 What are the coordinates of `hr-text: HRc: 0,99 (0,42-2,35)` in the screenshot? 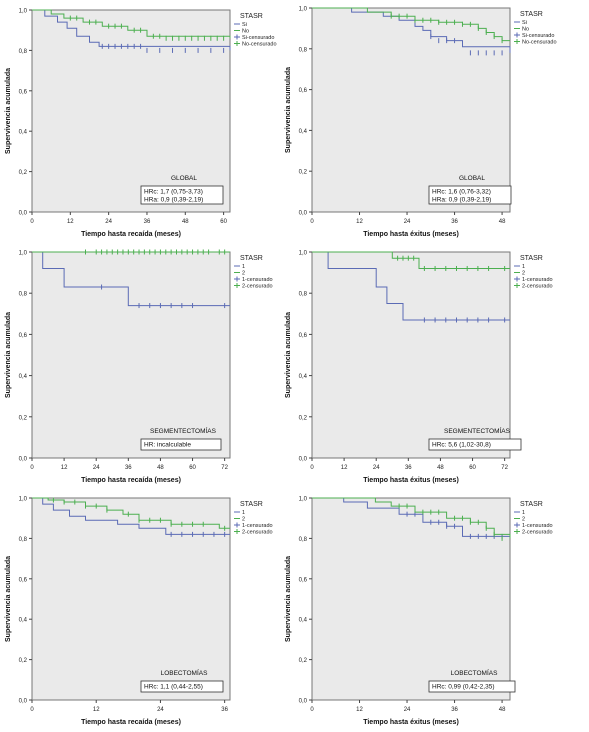 It's located at (463, 687).